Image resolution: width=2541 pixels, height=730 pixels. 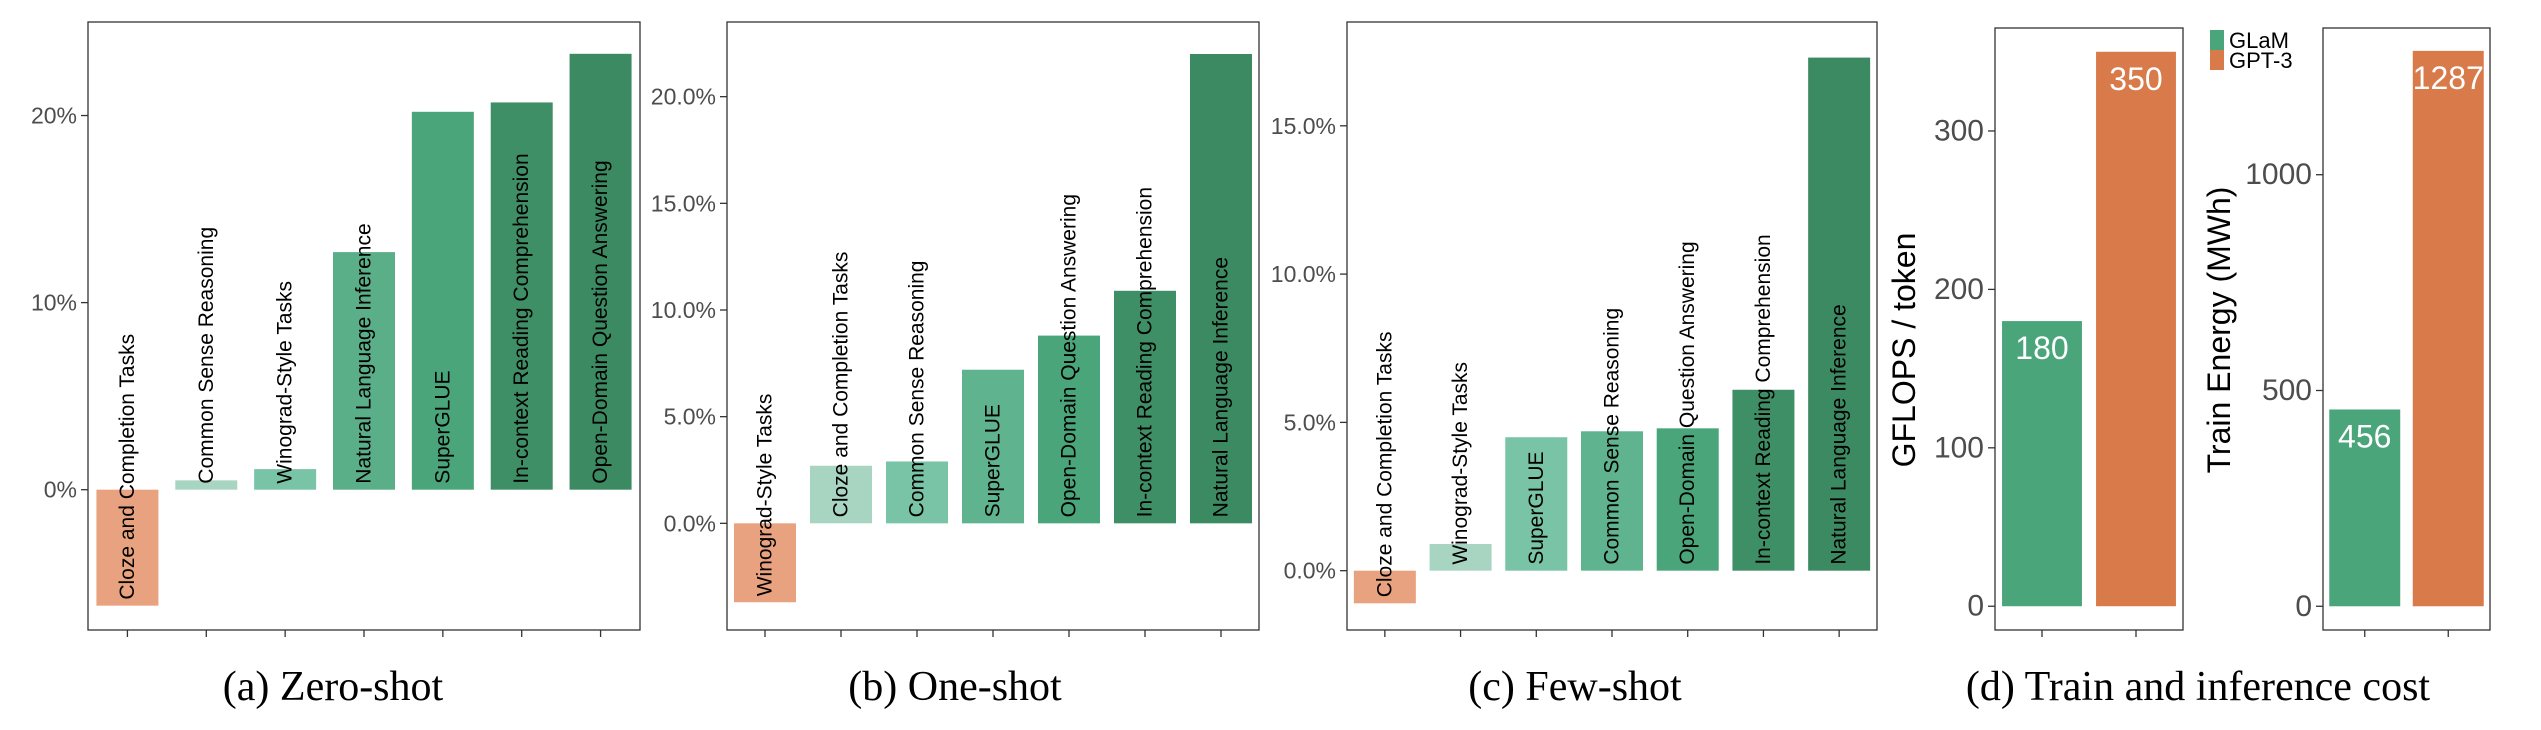 I want to click on legend: GLaM GPT-3, so click(x=2251, y=50).